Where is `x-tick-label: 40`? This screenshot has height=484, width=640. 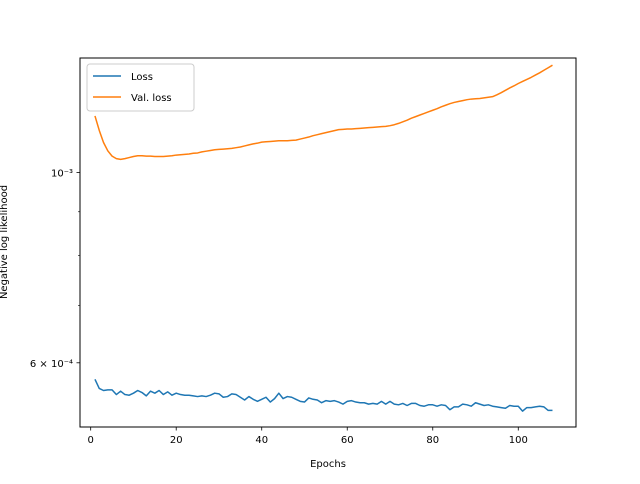
x-tick-label: 40 is located at coordinates (261, 440).